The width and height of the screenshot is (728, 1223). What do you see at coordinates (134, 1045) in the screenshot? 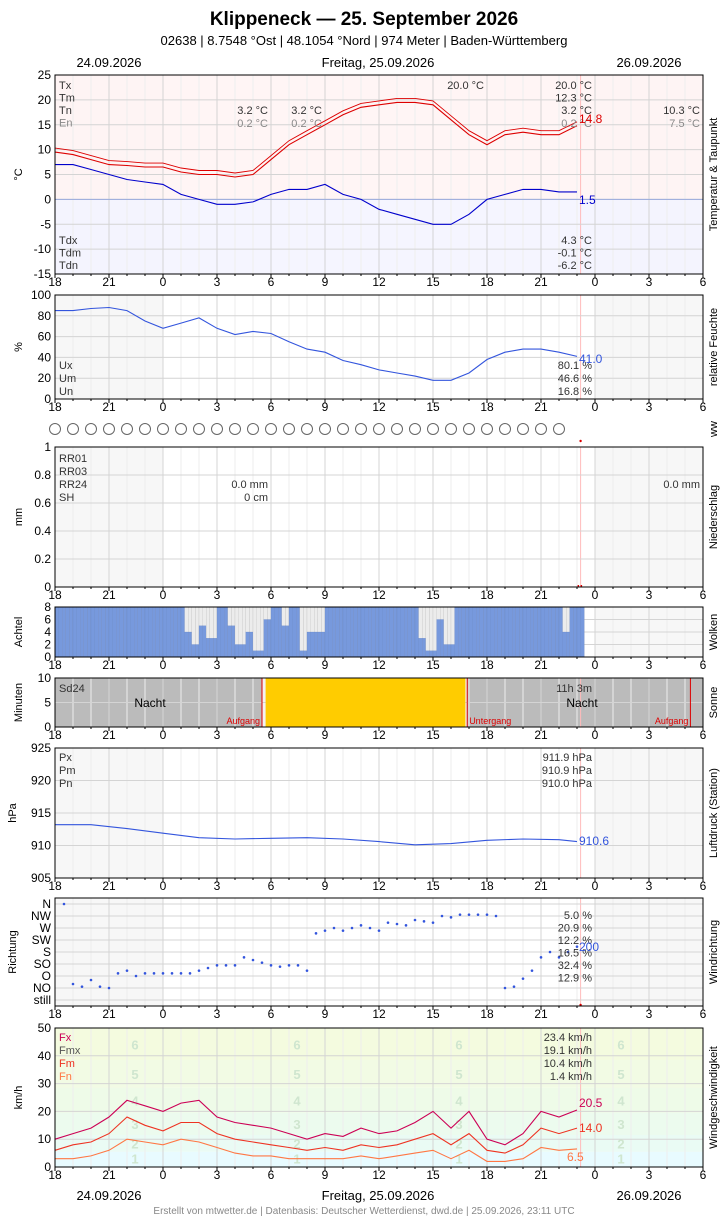
I see `beaufort-label: 6` at bounding box center [134, 1045].